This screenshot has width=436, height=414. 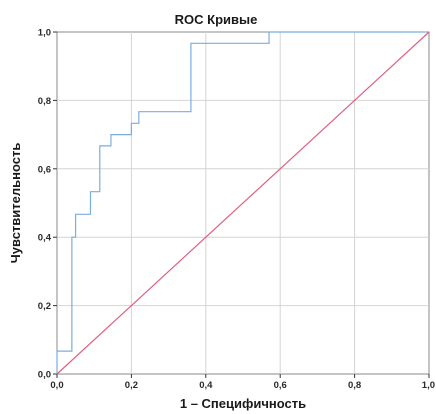 What do you see at coordinates (354, 385) in the screenshot?
I see `x-tick-label: 0,8` at bounding box center [354, 385].